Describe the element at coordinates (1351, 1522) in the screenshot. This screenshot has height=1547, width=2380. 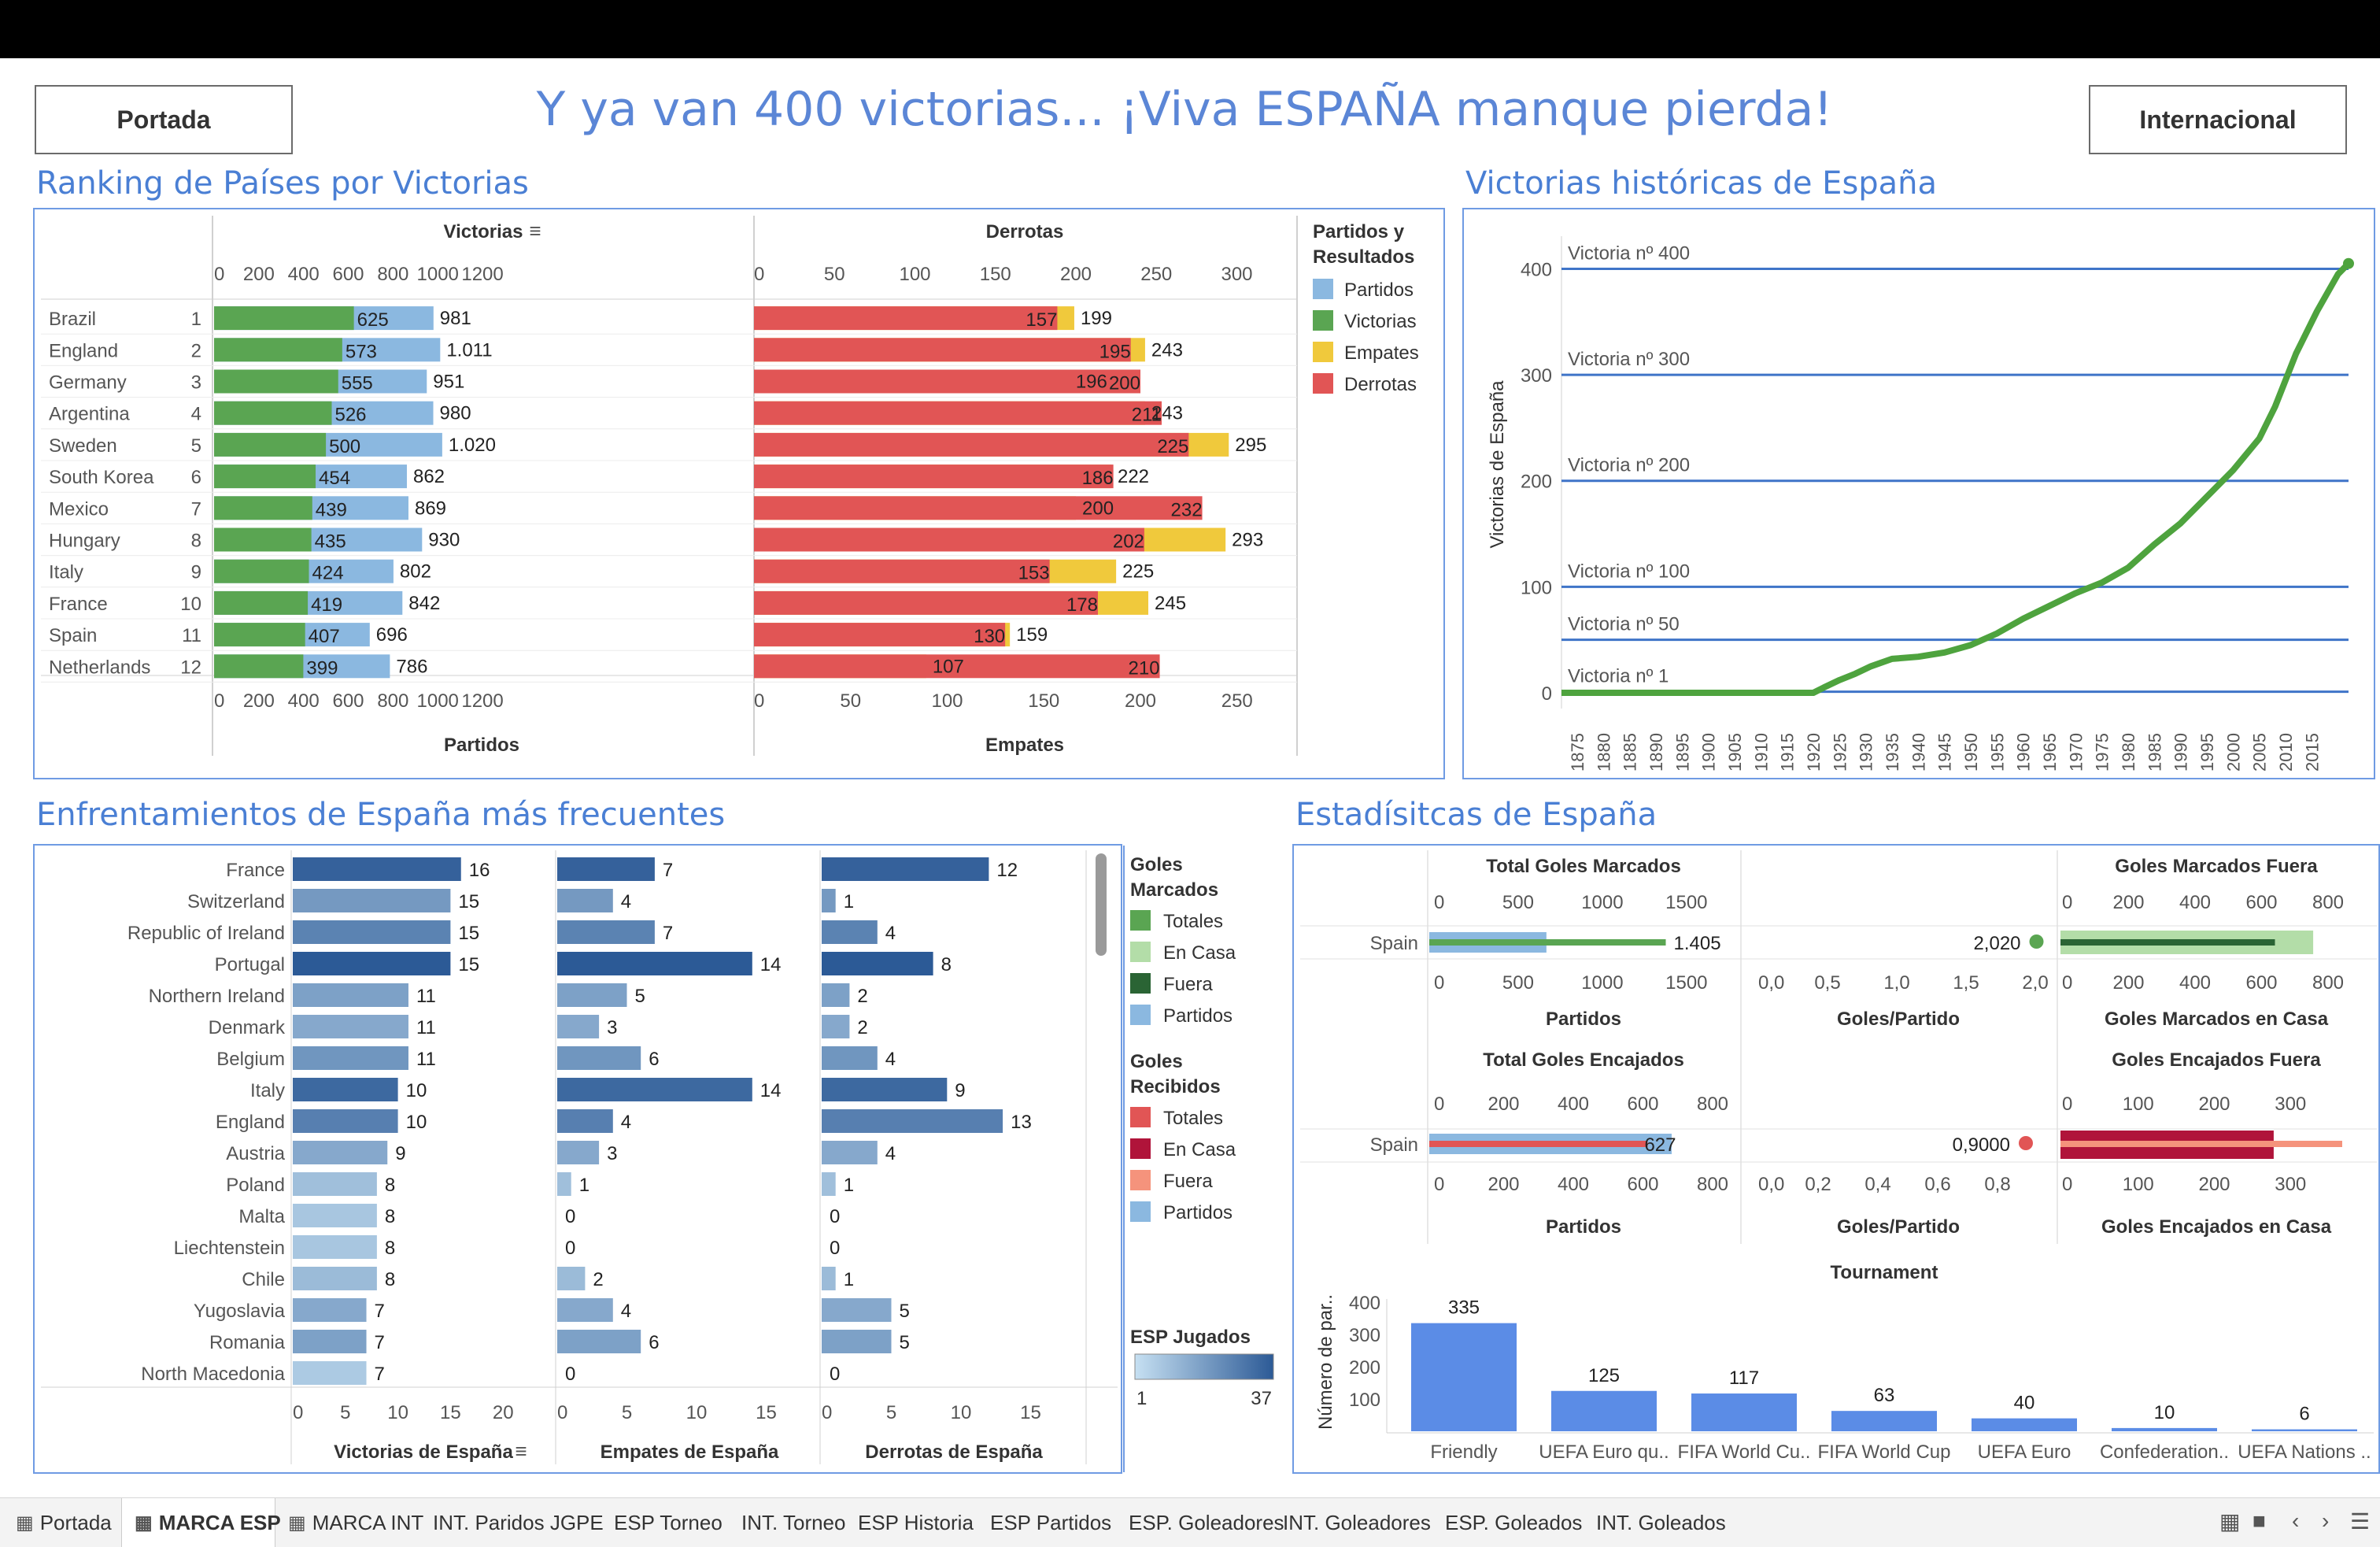
I see `tab-int-goleadores: INT. Goleadores` at that location.